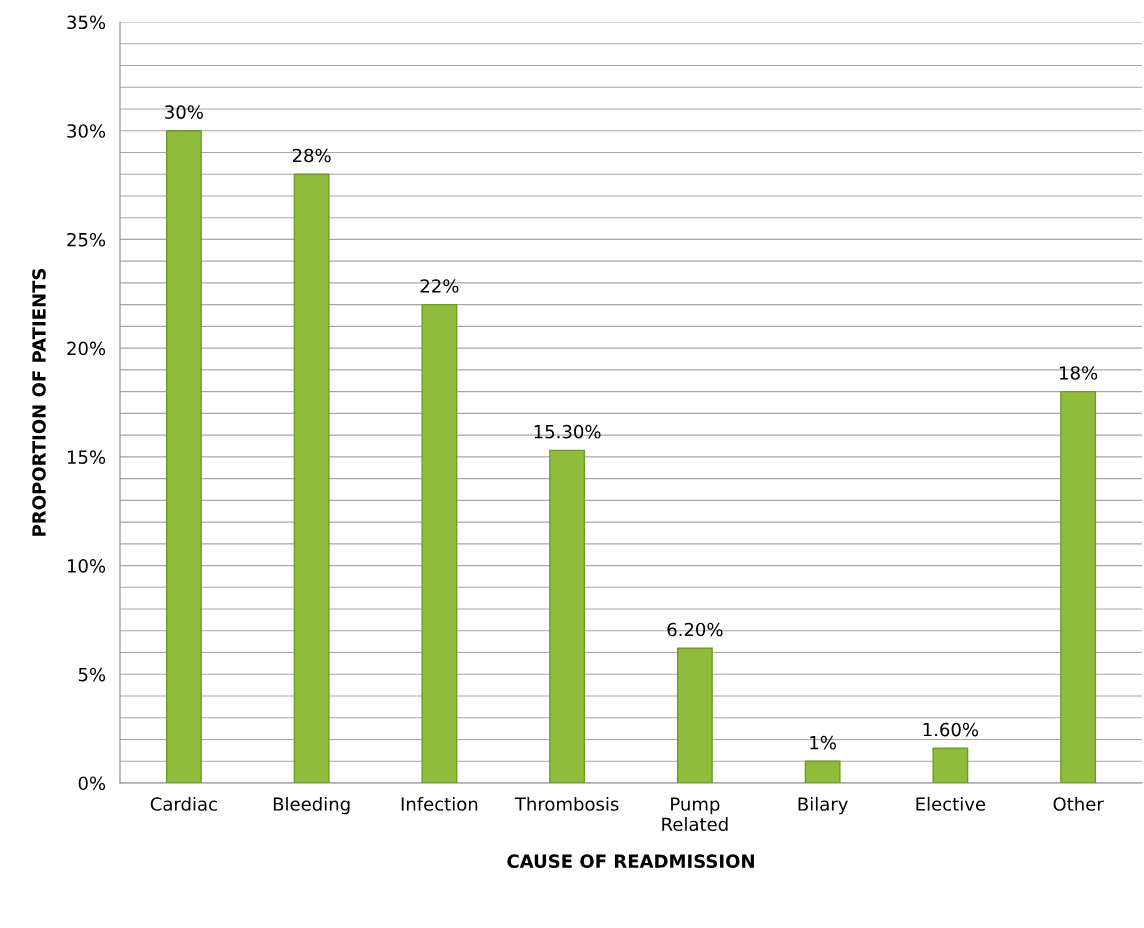  What do you see at coordinates (439, 803) in the screenshot?
I see `x-tick-label: Infection` at bounding box center [439, 803].